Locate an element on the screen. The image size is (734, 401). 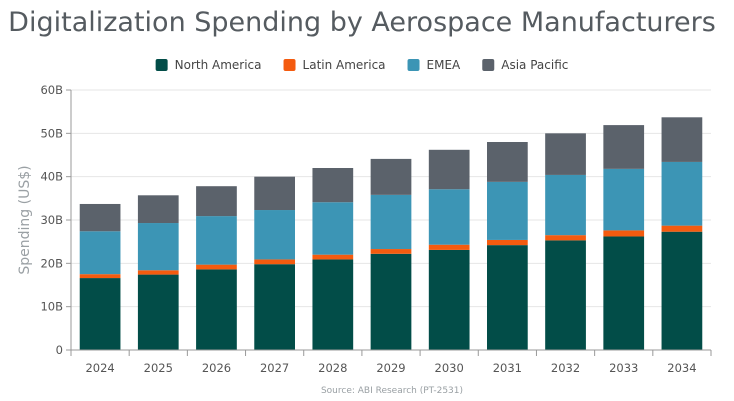
y-tick-label: 40B is located at coordinates (51, 177).